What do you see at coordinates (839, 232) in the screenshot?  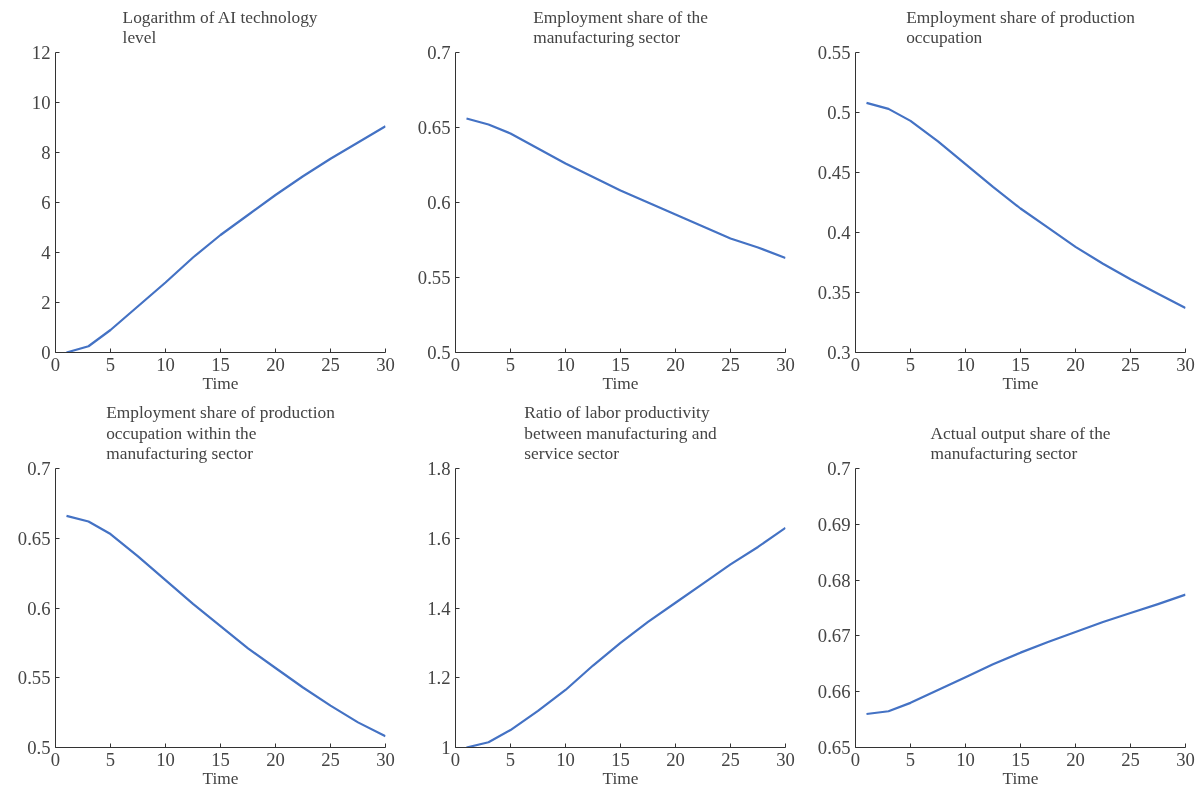 I see `y-tick-label: 0.4` at bounding box center [839, 232].